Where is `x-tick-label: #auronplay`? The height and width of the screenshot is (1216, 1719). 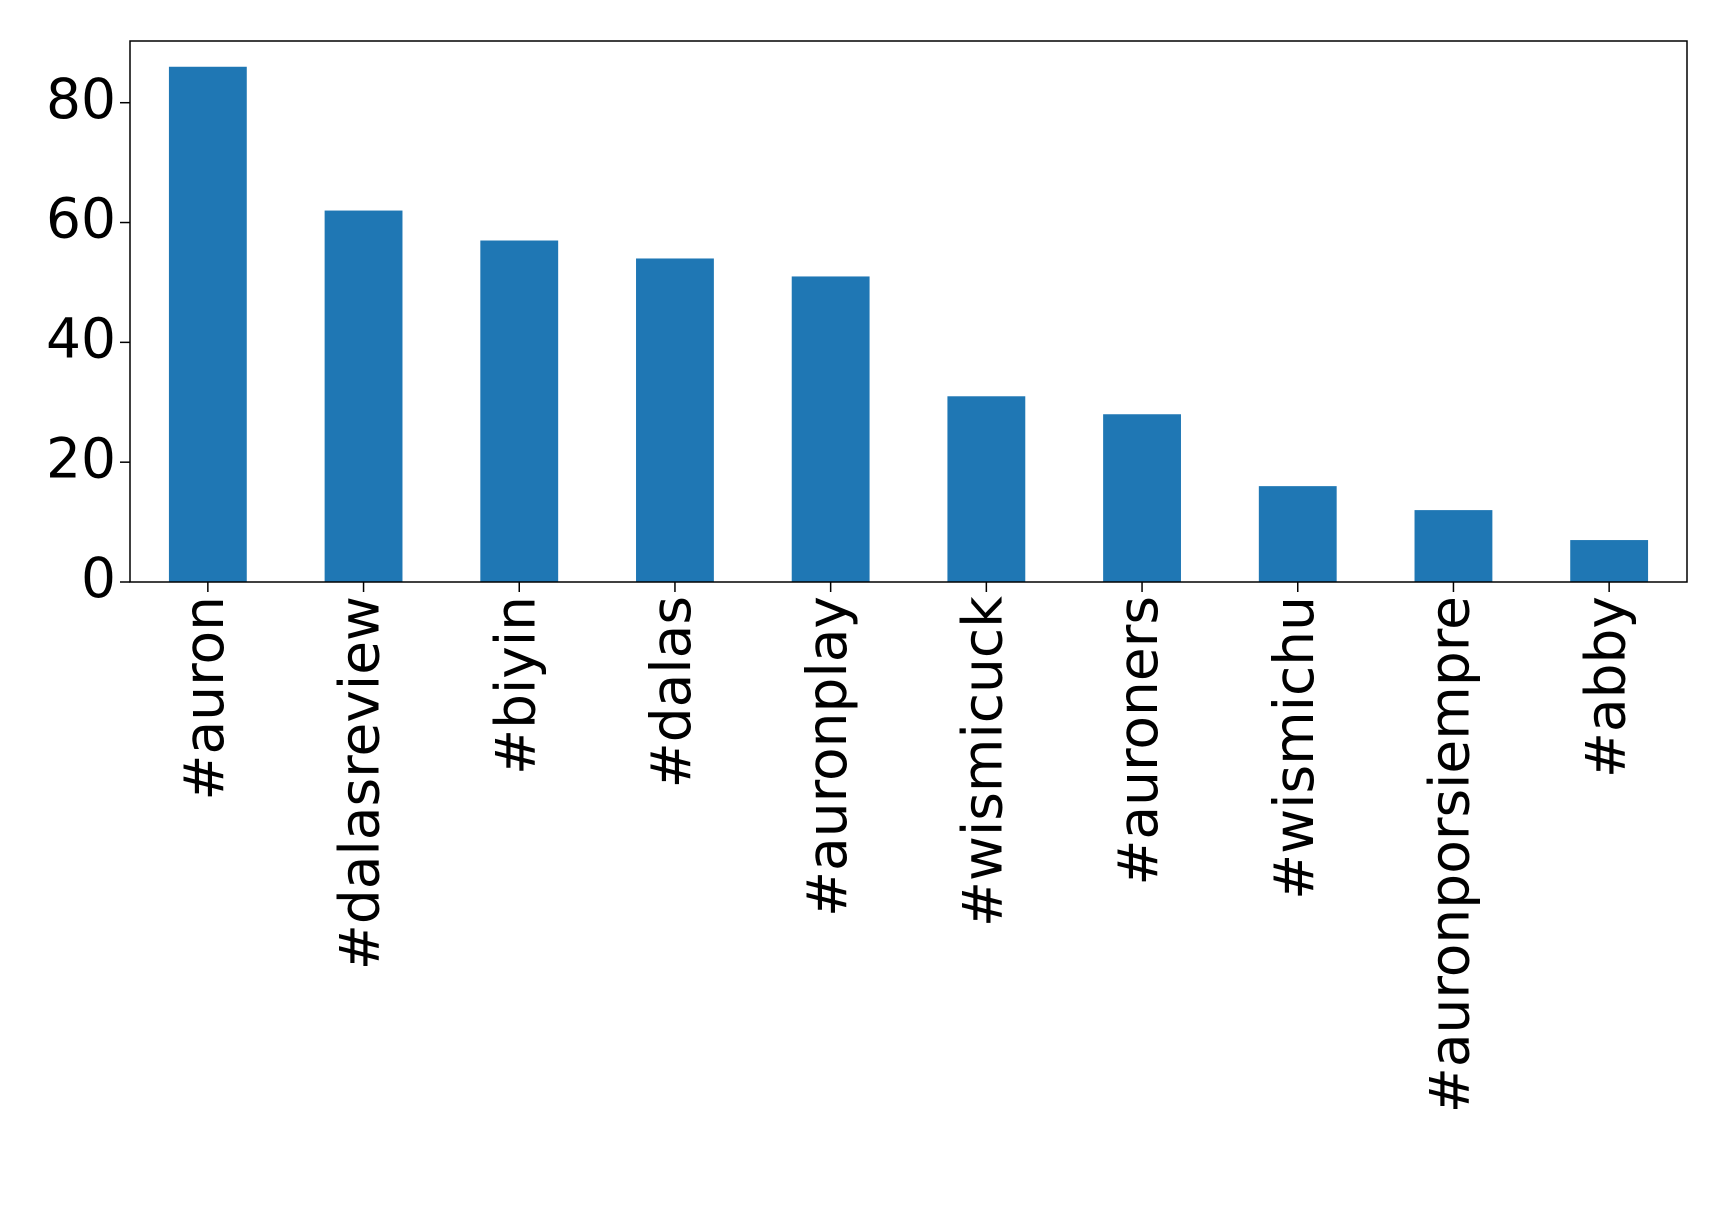
x-tick-label: #auronplay is located at coordinates (827, 756).